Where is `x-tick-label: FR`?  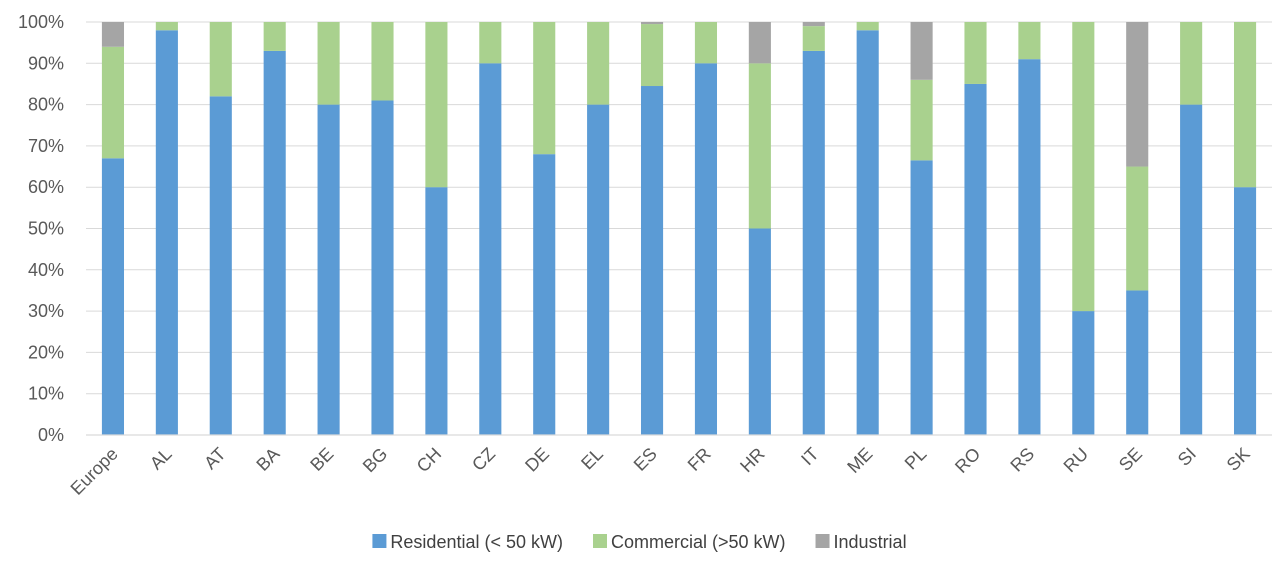
x-tick-label: FR is located at coordinates (699, 459).